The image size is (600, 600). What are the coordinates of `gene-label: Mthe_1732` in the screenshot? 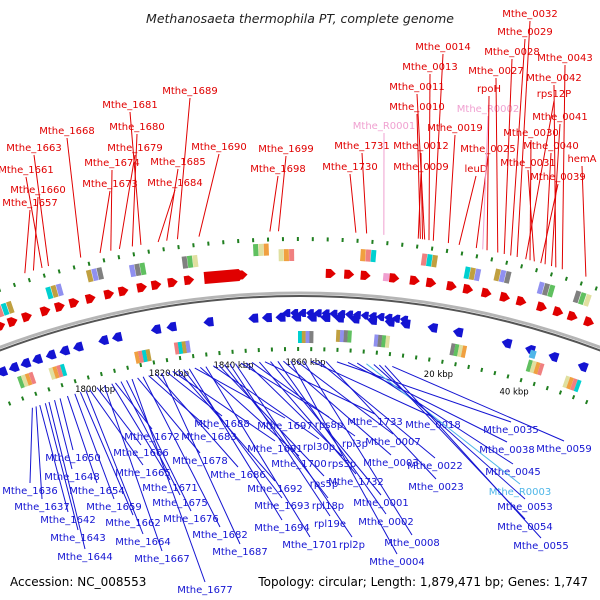 It's located at (356, 482).